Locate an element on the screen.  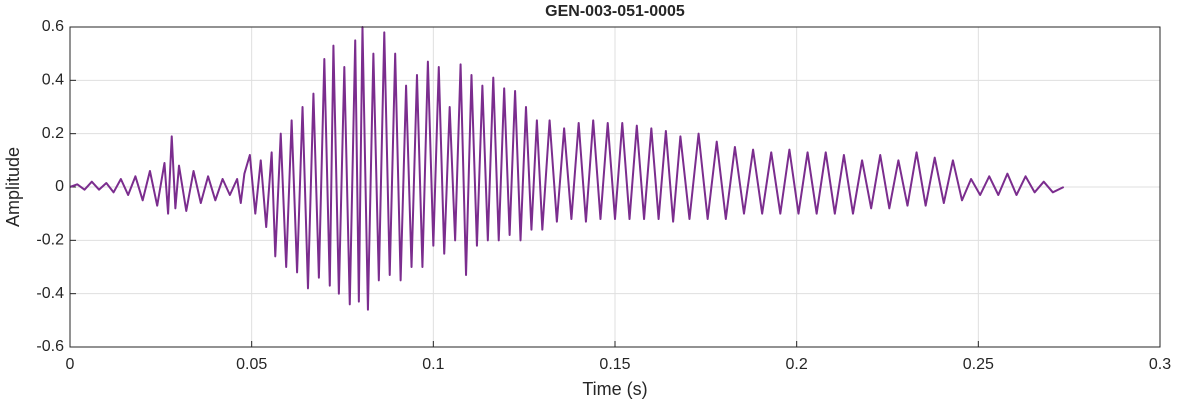
y-tick-label: 0.2 is located at coordinates (53, 133).